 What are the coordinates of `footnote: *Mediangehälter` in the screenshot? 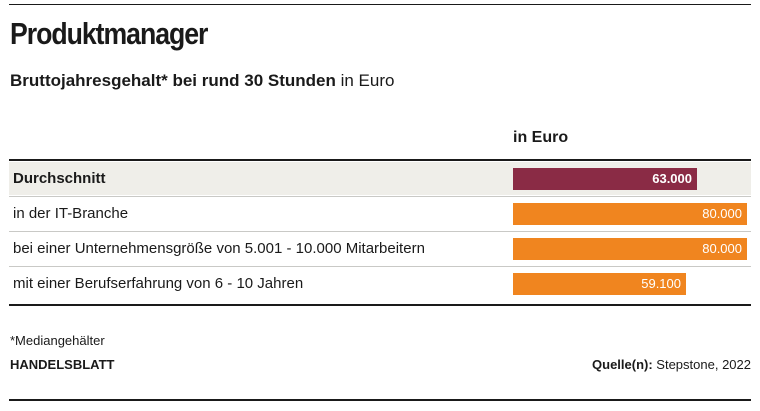 It's located at (57, 340).